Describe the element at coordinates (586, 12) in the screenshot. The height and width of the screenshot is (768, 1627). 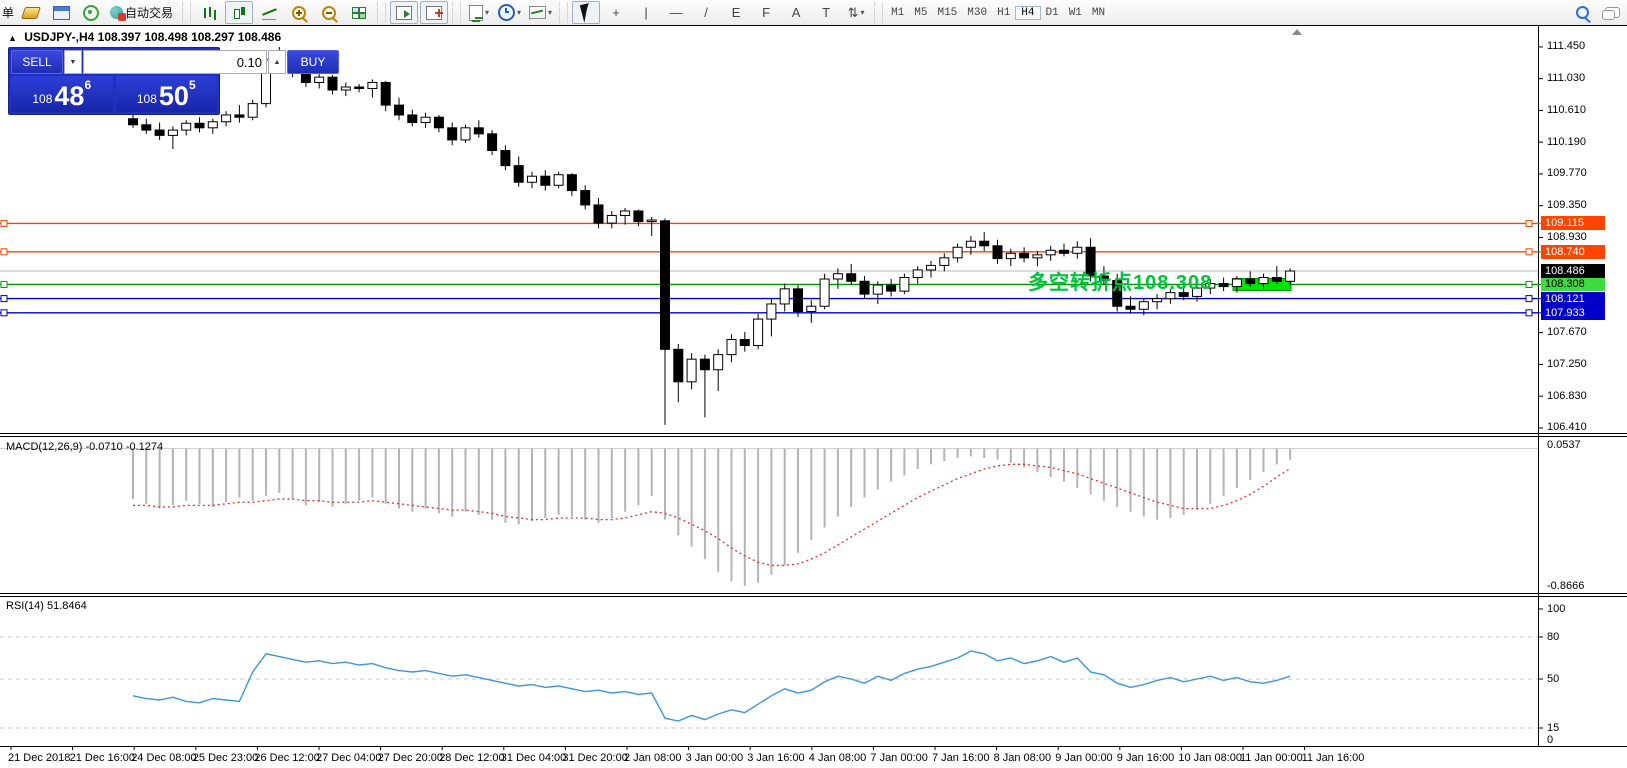
I see `cursor-tool-button` at that location.